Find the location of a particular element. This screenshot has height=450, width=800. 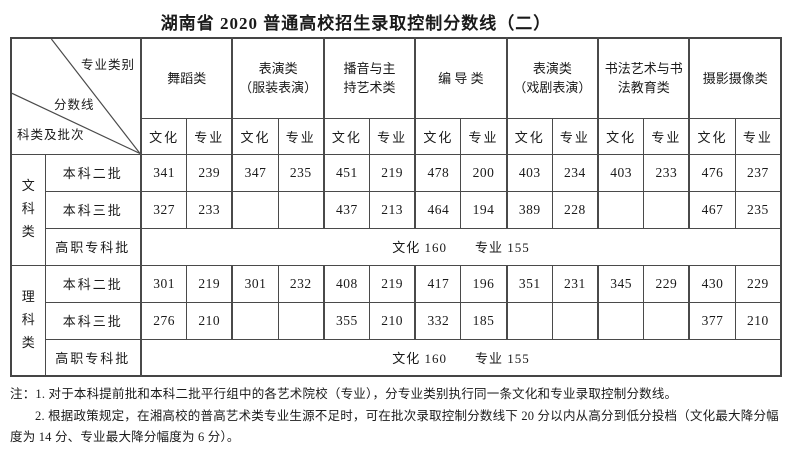

score-cell: 476 is located at coordinates (712, 172).